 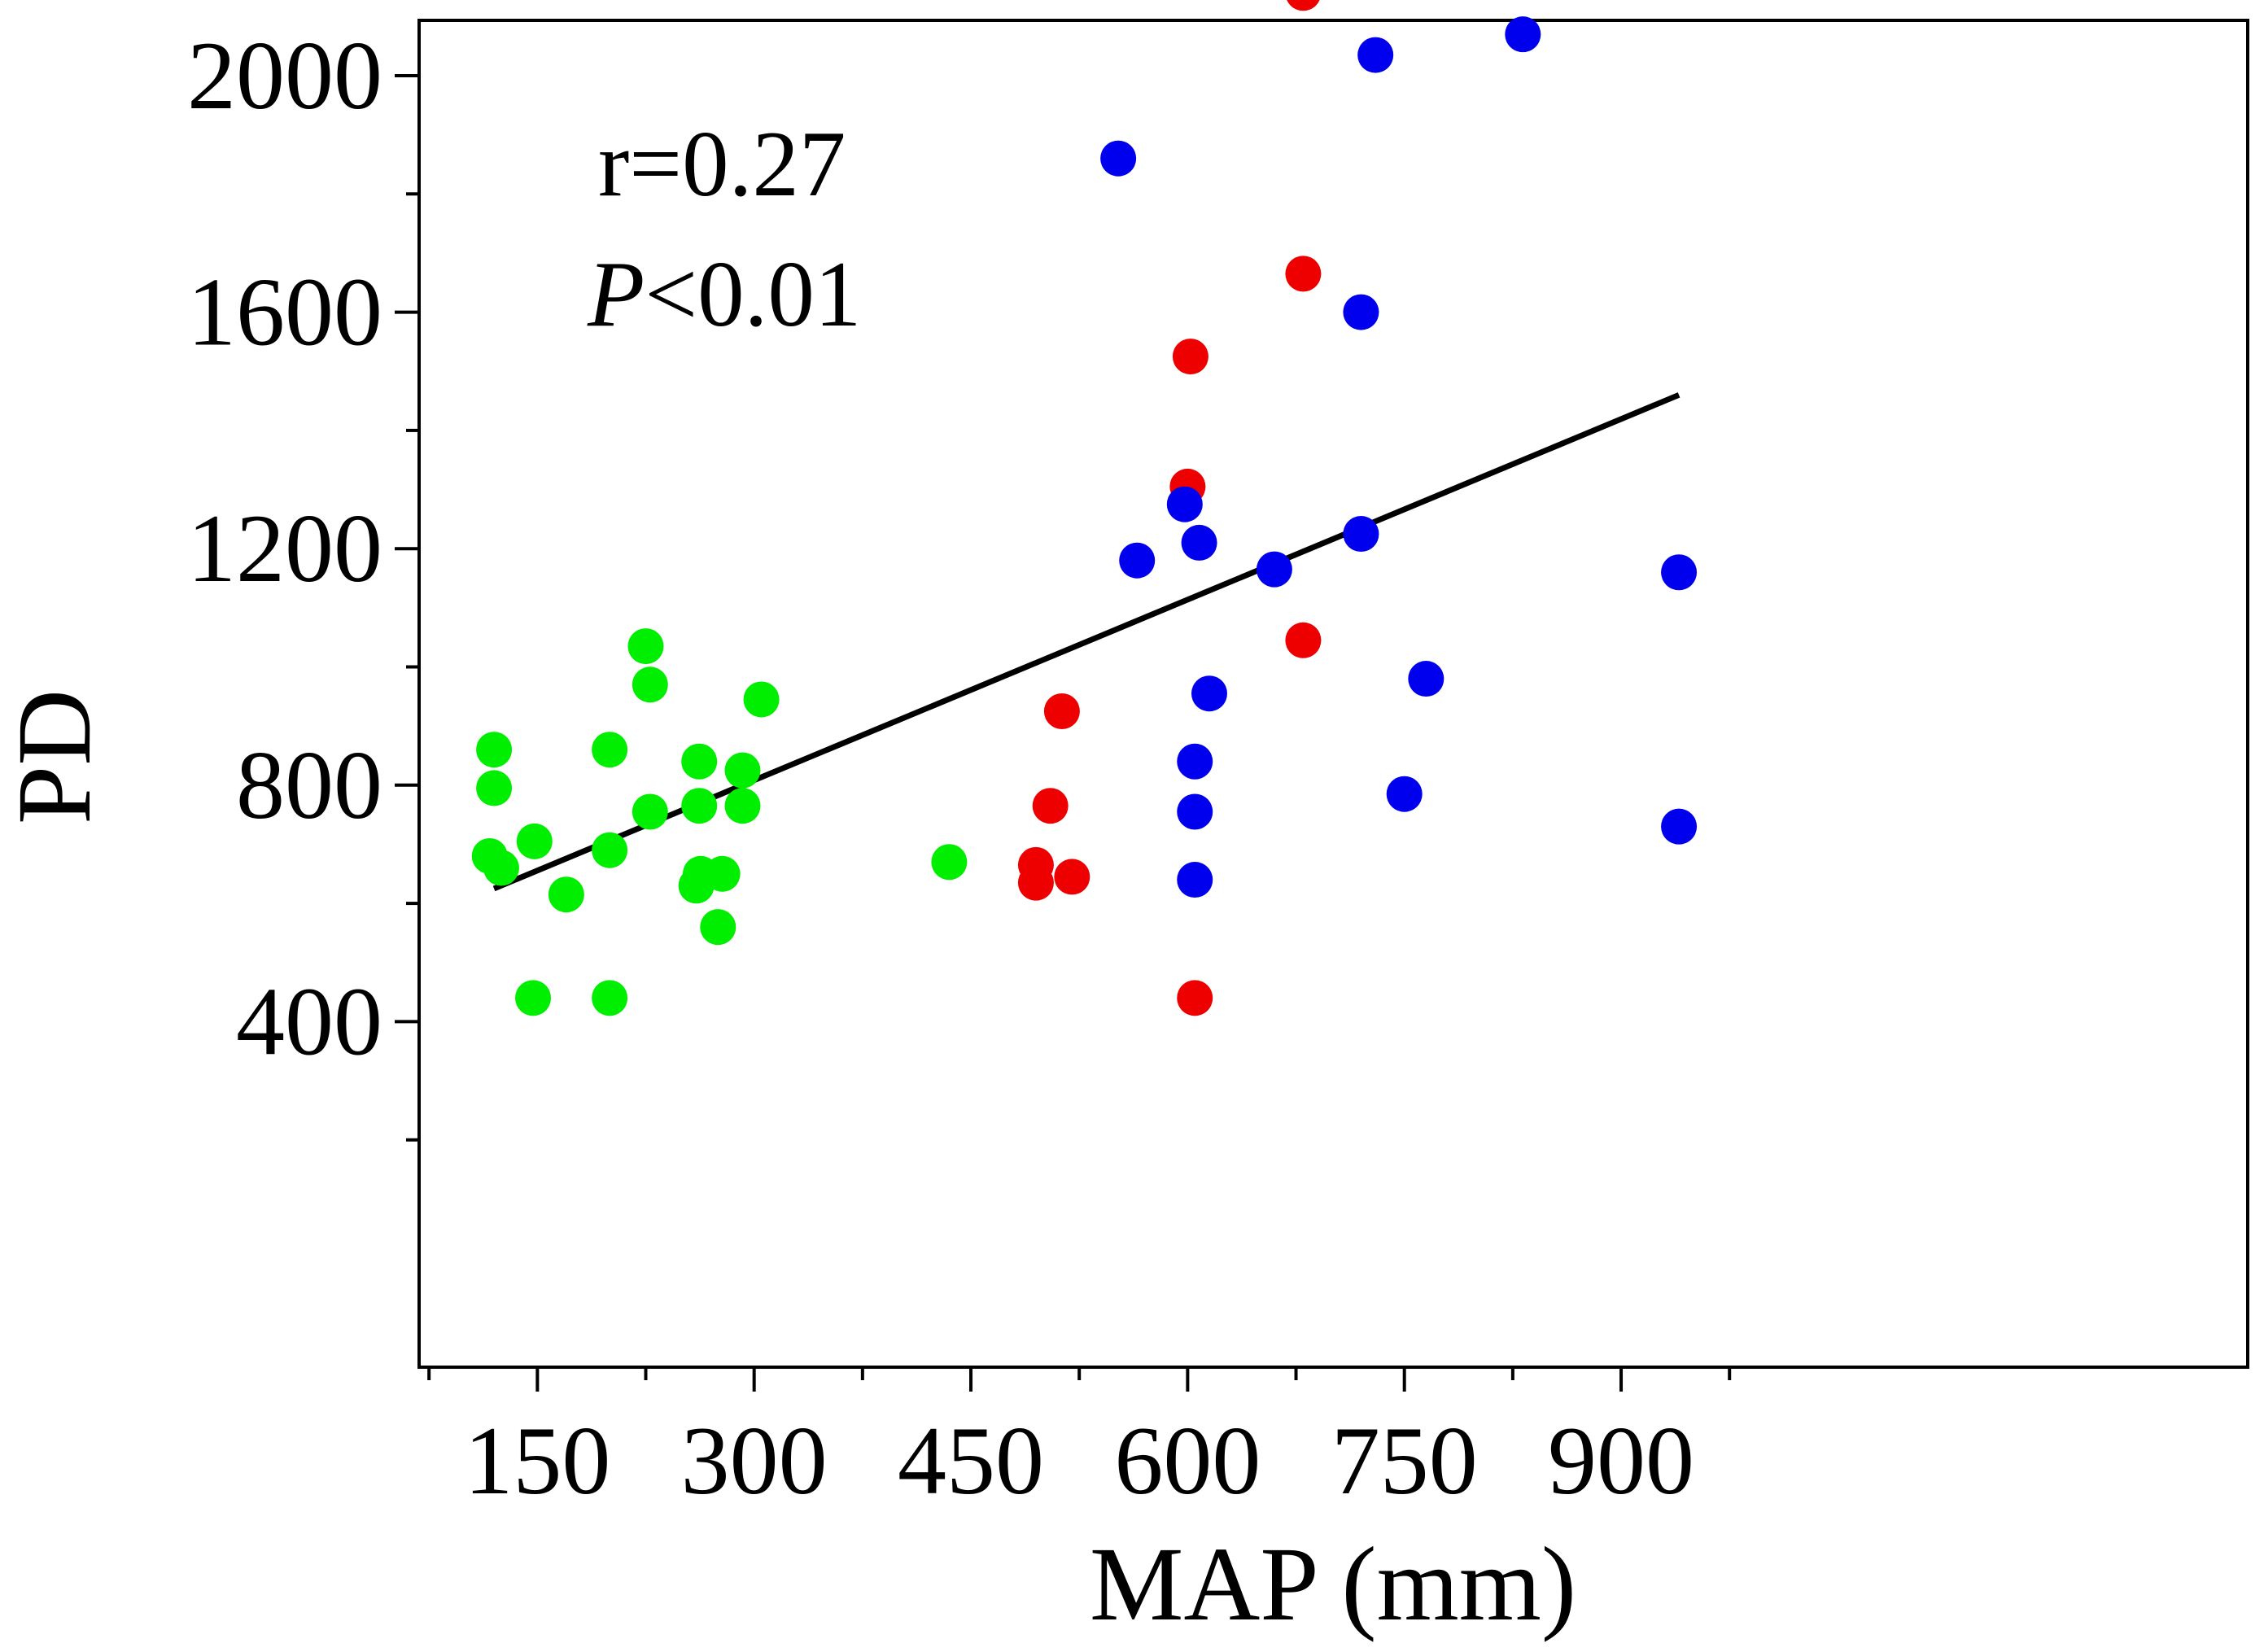 I want to click on y-tick-label: 800, so click(x=309, y=785).